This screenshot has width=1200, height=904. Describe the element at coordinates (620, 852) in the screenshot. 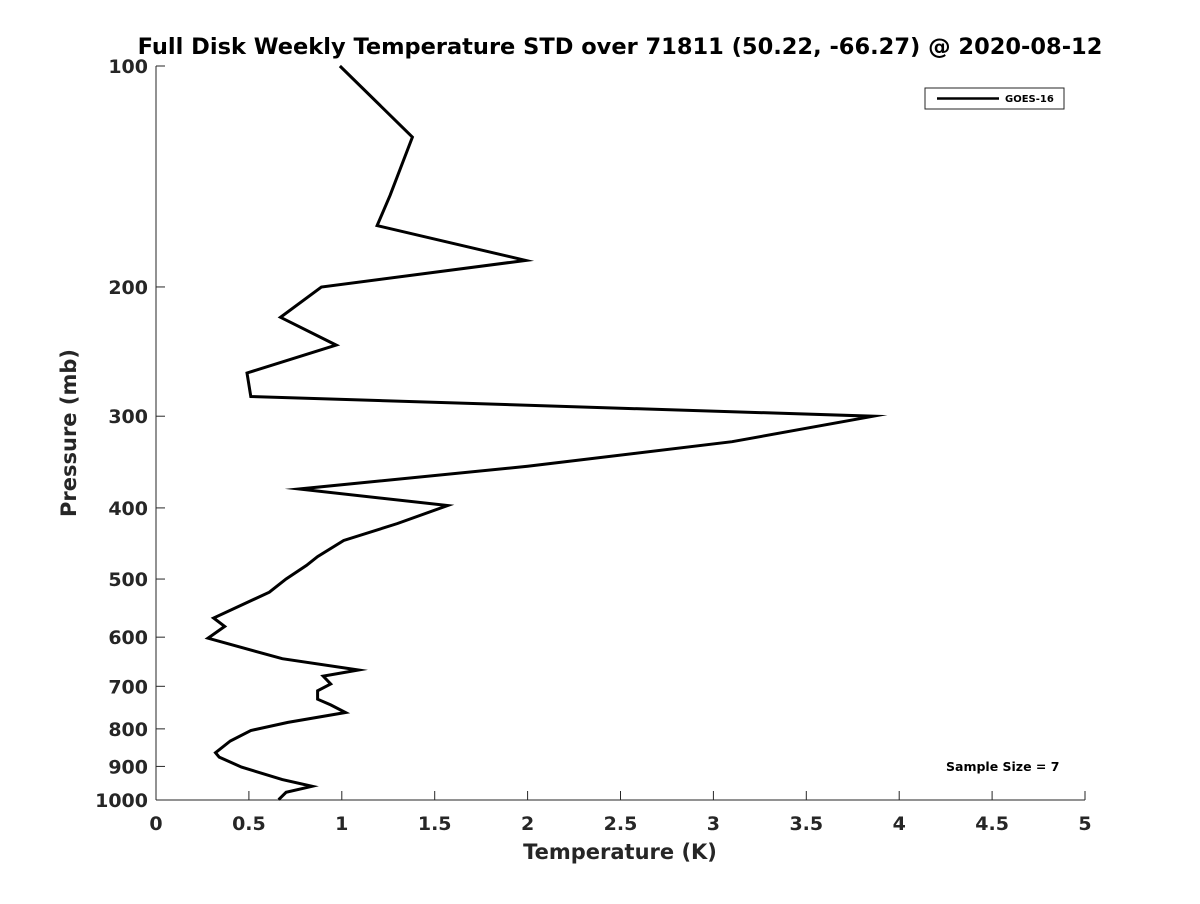

I see `x-axis-label: Temperature (K)` at that location.